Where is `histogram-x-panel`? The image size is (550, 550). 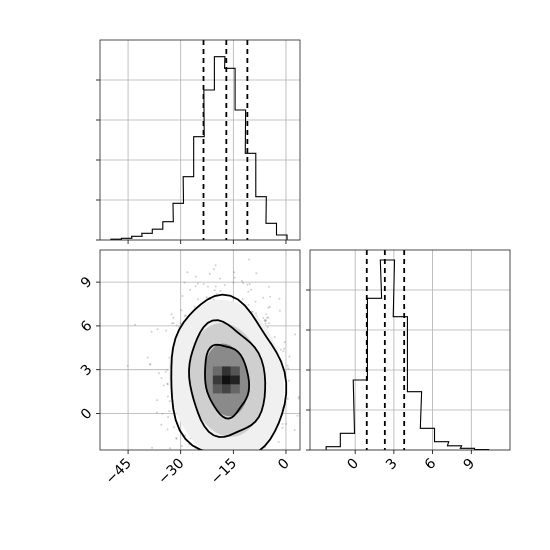
histogram-x-panel is located at coordinates (198, 141).